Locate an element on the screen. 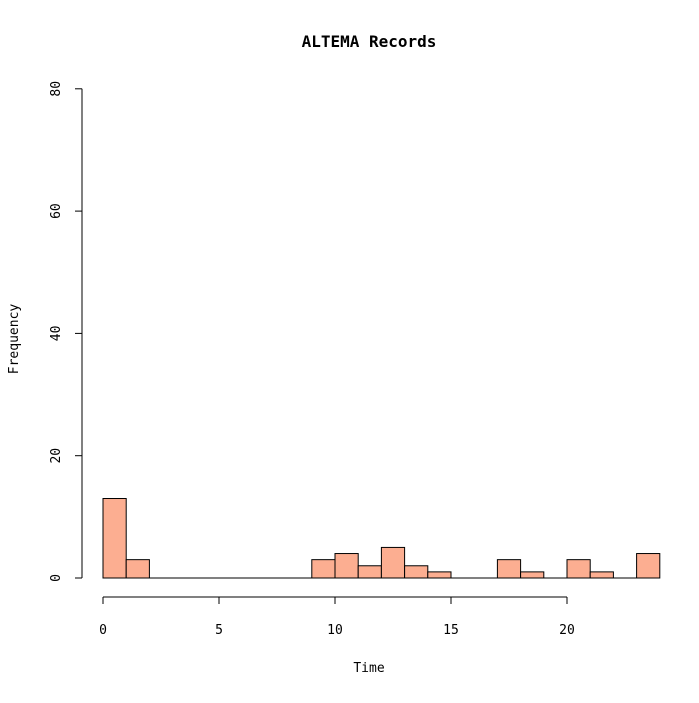 Image resolution: width=699 pixels, height=703 pixels. x-tick-label-0: 0 is located at coordinates (103, 630).